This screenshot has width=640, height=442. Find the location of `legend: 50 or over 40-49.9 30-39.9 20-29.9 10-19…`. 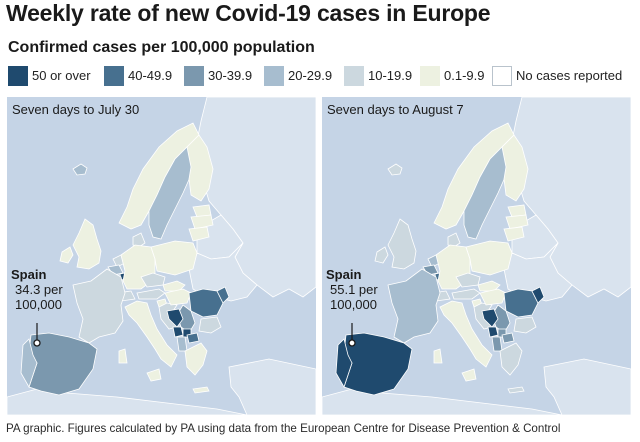

legend: 50 or over 40-49.9 30-39.9 20-29.9 10-19… is located at coordinates (322, 76).